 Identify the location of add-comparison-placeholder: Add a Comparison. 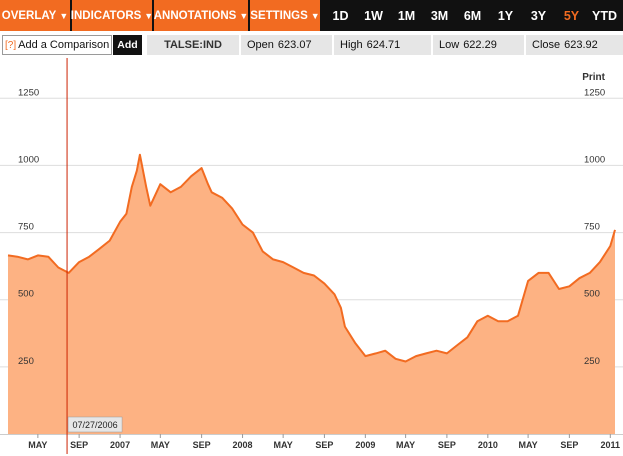
(64, 45).